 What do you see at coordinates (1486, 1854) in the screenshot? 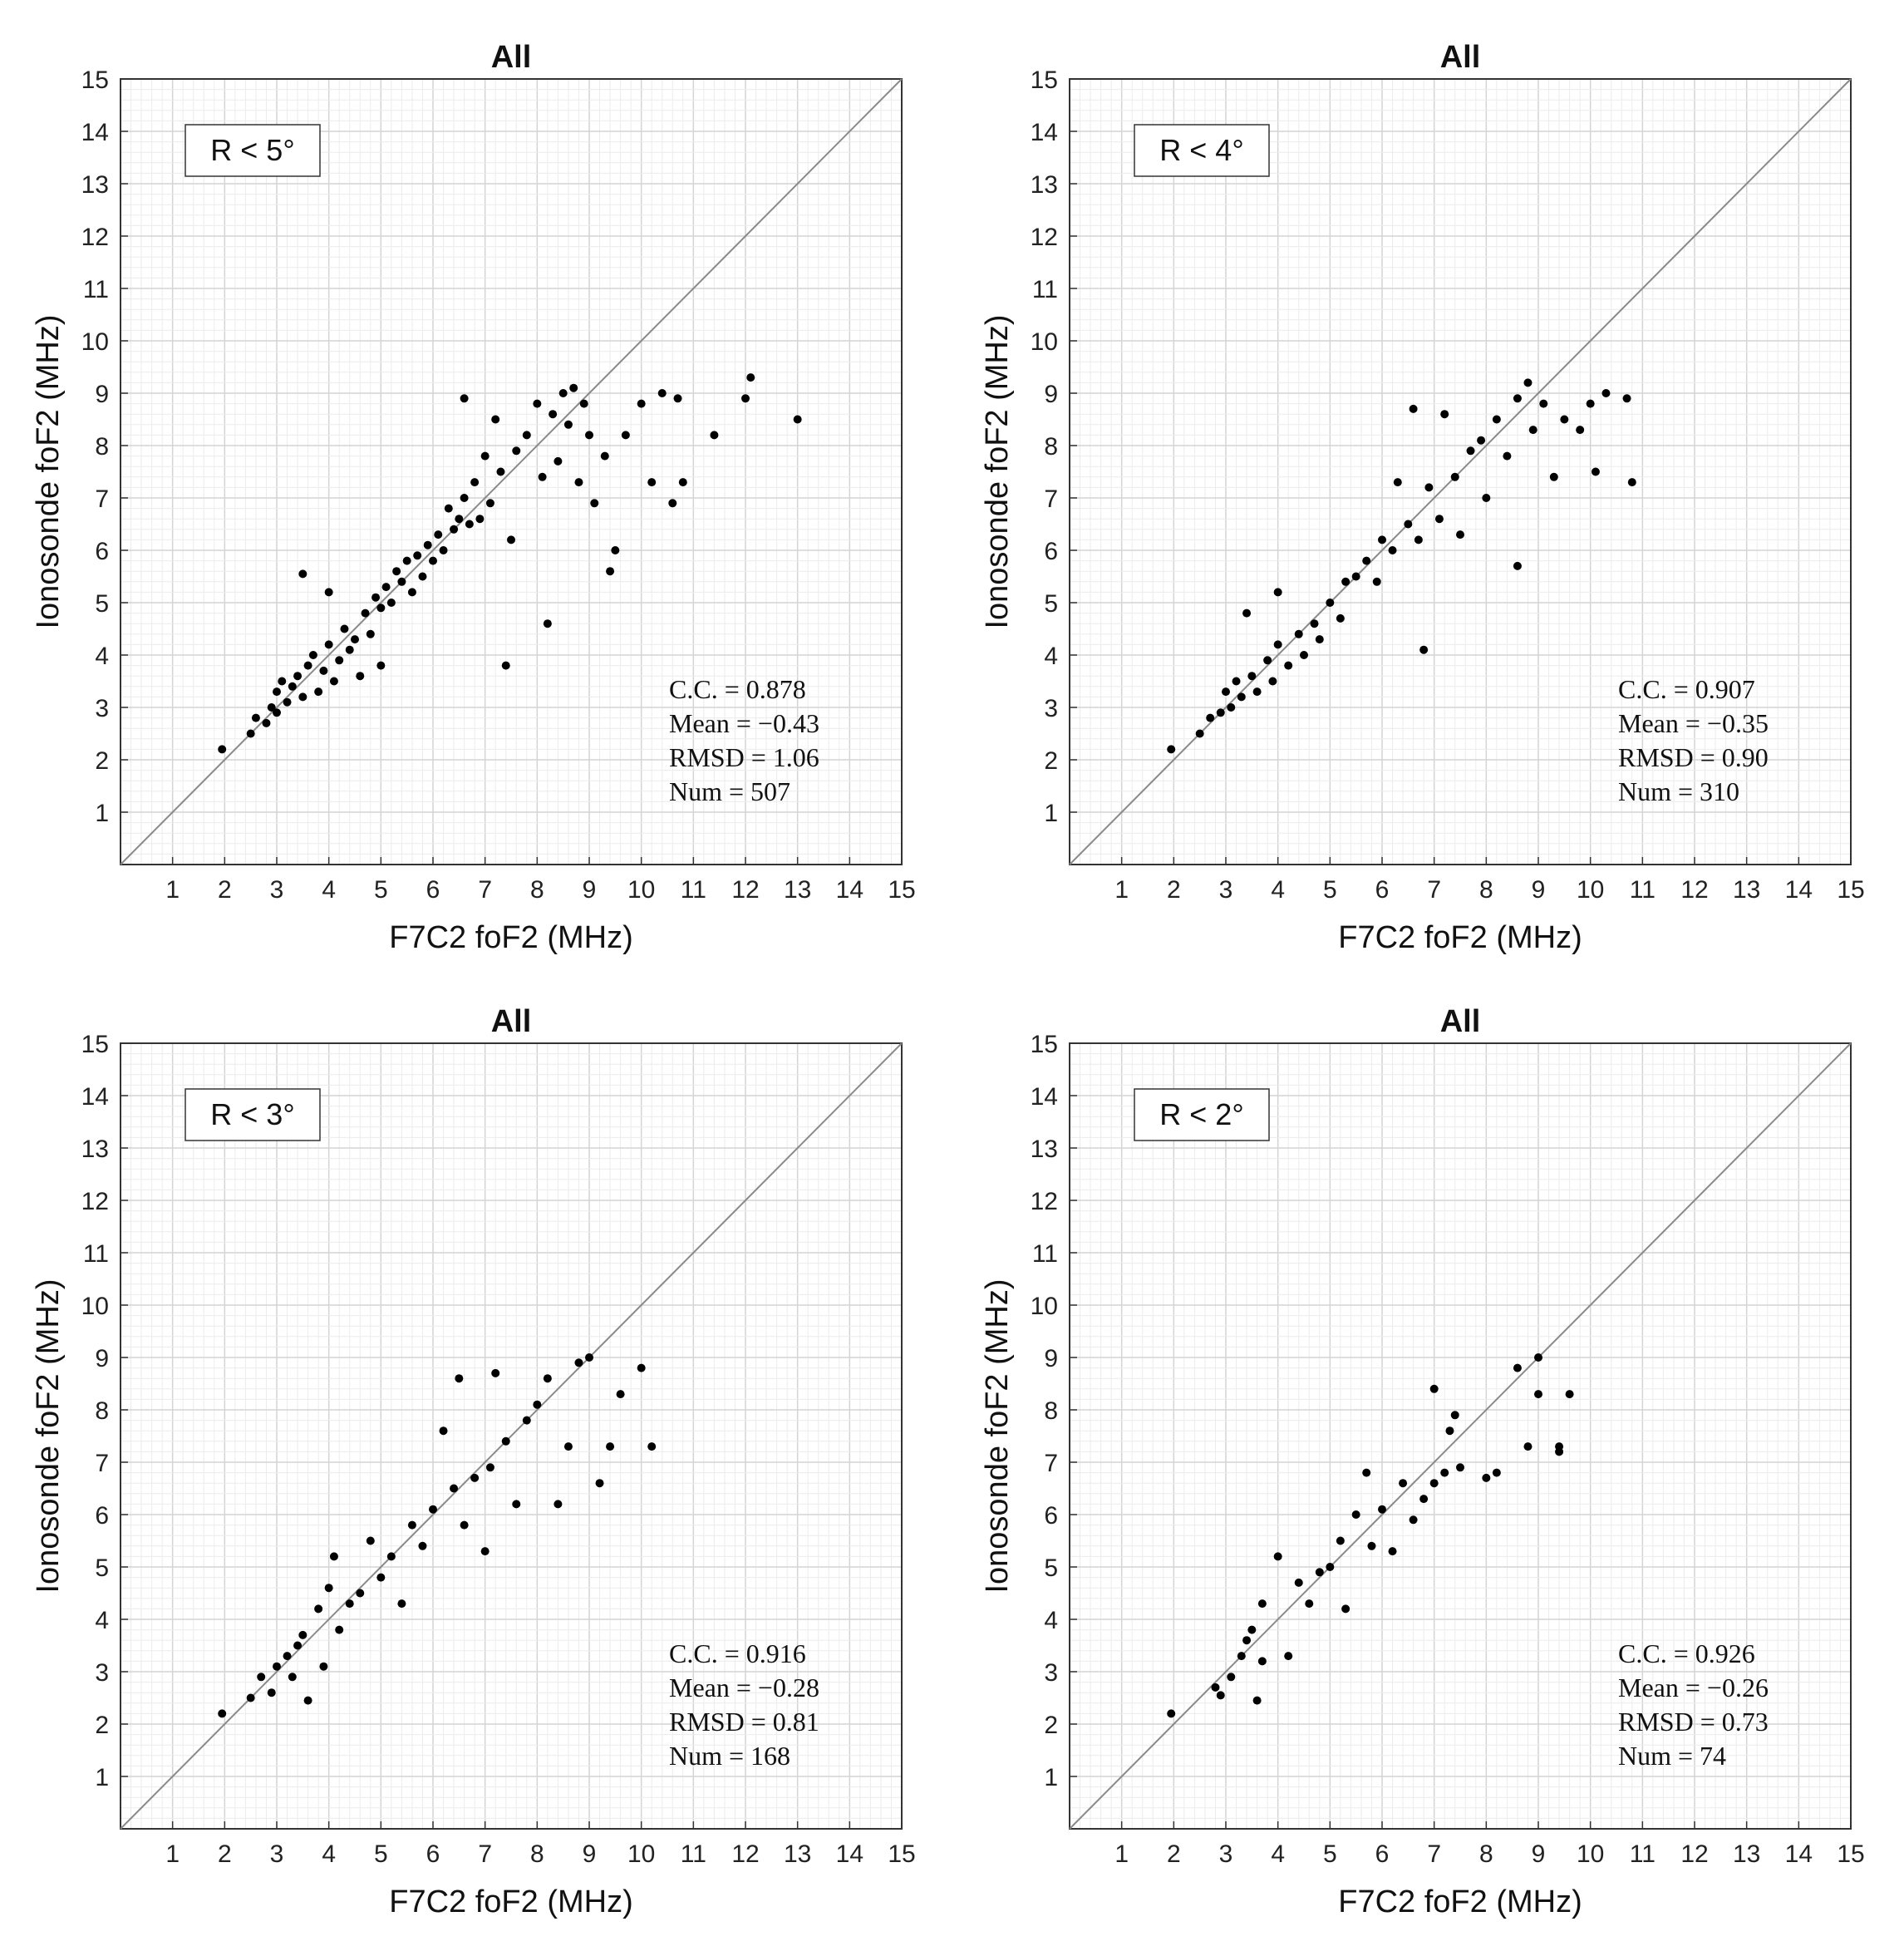
I see `x-tick-label: 8` at bounding box center [1486, 1854].